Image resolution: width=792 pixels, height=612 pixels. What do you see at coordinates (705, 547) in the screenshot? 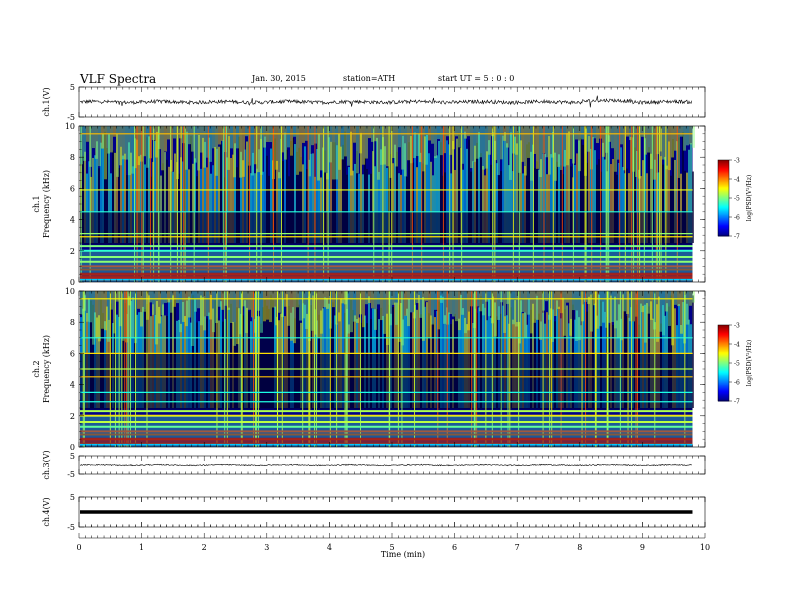
I see `x-tick-label: 10` at bounding box center [705, 547].